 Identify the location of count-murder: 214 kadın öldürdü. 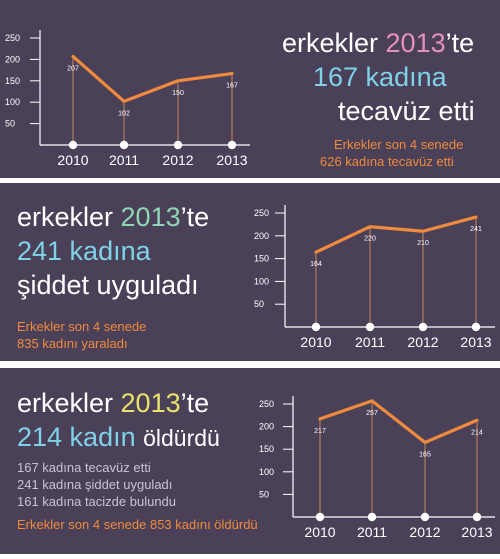
(118, 437).